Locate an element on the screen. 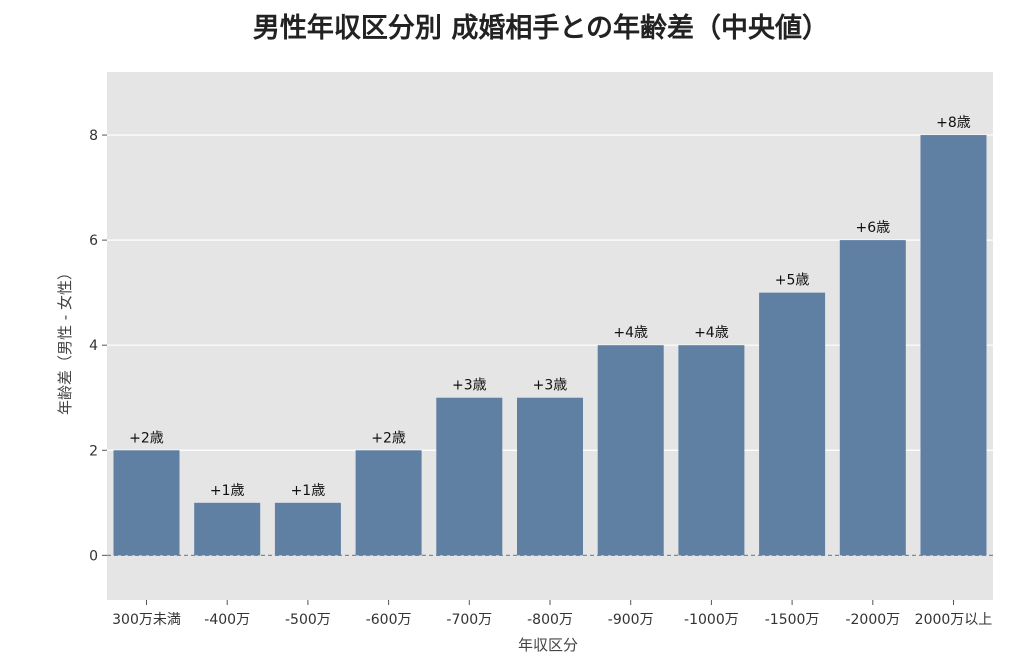 The image size is (1024, 666). y-tick-label: 6 is located at coordinates (93, 241).